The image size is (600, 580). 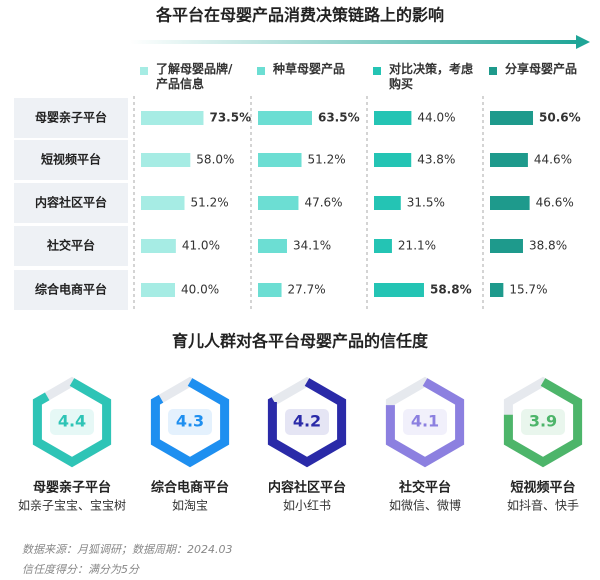 I want to click on score: 4.2, so click(x=307, y=421).